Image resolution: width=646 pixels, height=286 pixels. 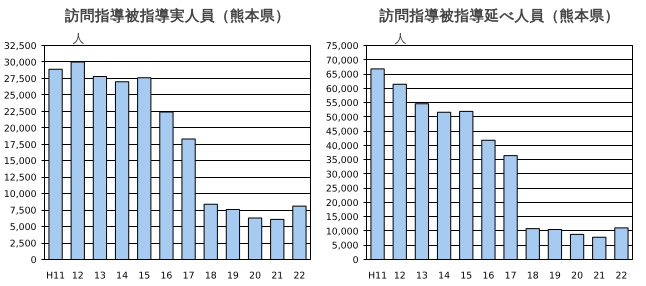 What do you see at coordinates (342, 60) in the screenshot?
I see `y-tick-label: 70,000` at bounding box center [342, 60].